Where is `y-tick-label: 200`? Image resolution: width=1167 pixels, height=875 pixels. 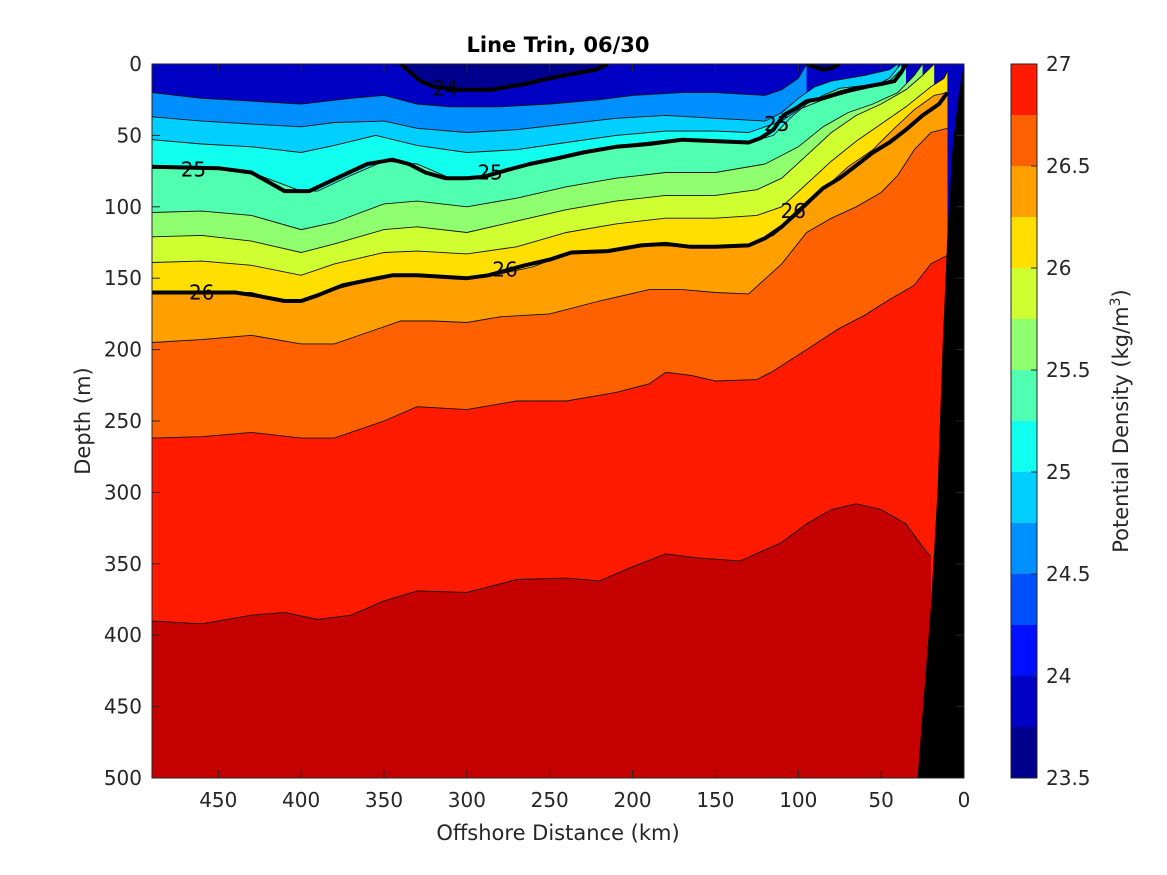 y-tick-label: 200 is located at coordinates (123, 350).